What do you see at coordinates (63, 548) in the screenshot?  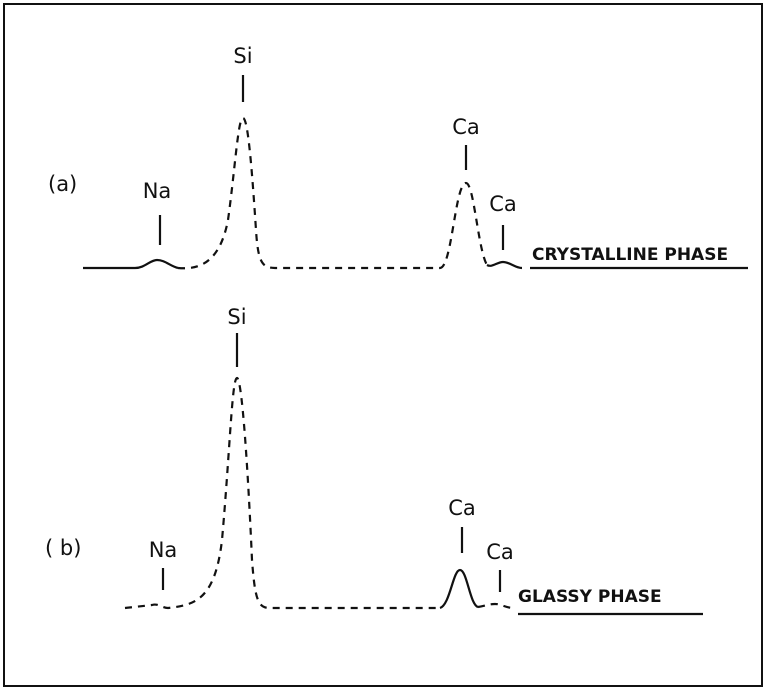 I see `panel-label: ( b)` at bounding box center [63, 548].